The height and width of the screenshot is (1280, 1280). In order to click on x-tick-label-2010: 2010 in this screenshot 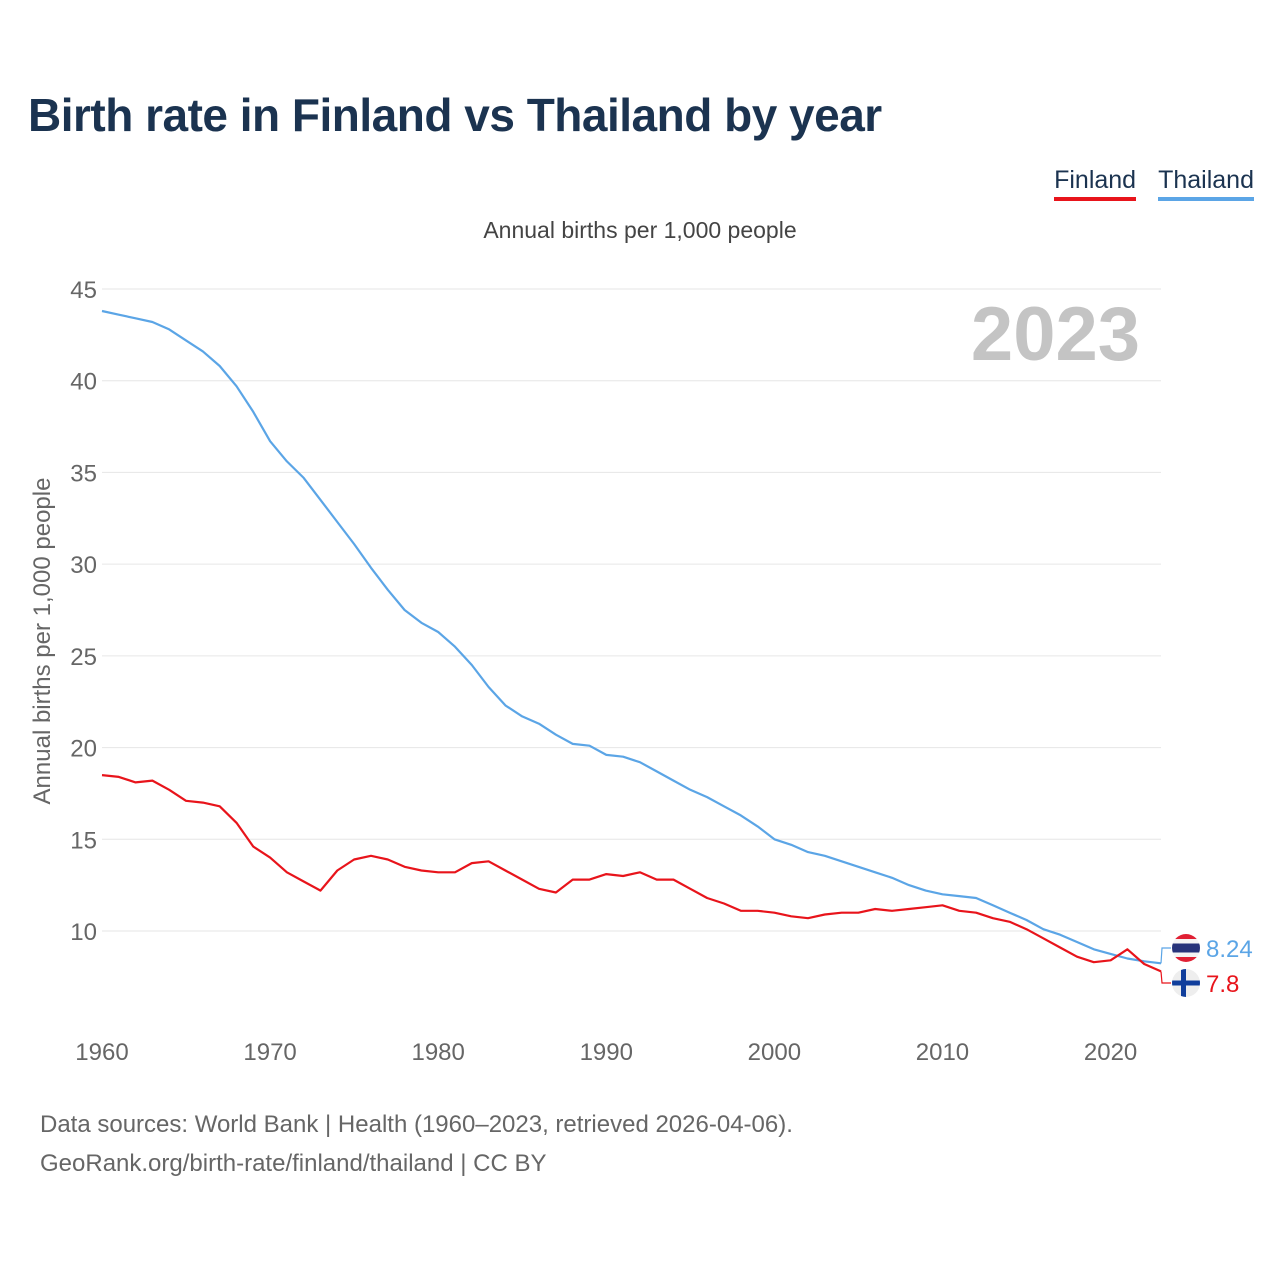, I will do `click(942, 1052)`.